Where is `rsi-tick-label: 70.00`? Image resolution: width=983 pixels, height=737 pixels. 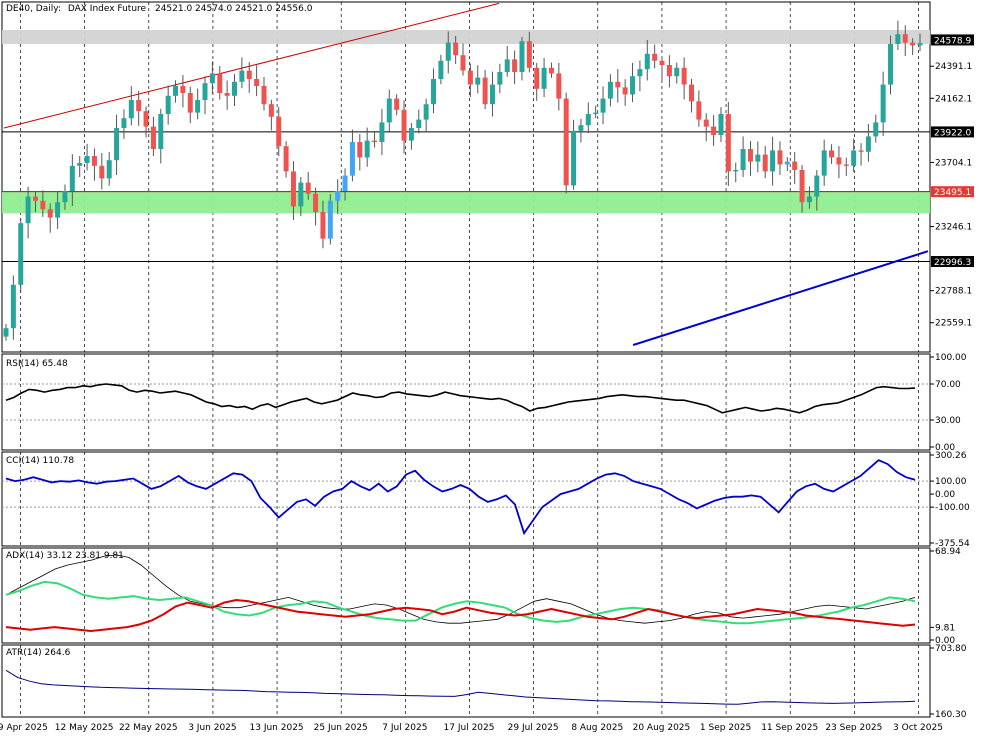 rsi-tick-label: 70.00 is located at coordinates (948, 385).